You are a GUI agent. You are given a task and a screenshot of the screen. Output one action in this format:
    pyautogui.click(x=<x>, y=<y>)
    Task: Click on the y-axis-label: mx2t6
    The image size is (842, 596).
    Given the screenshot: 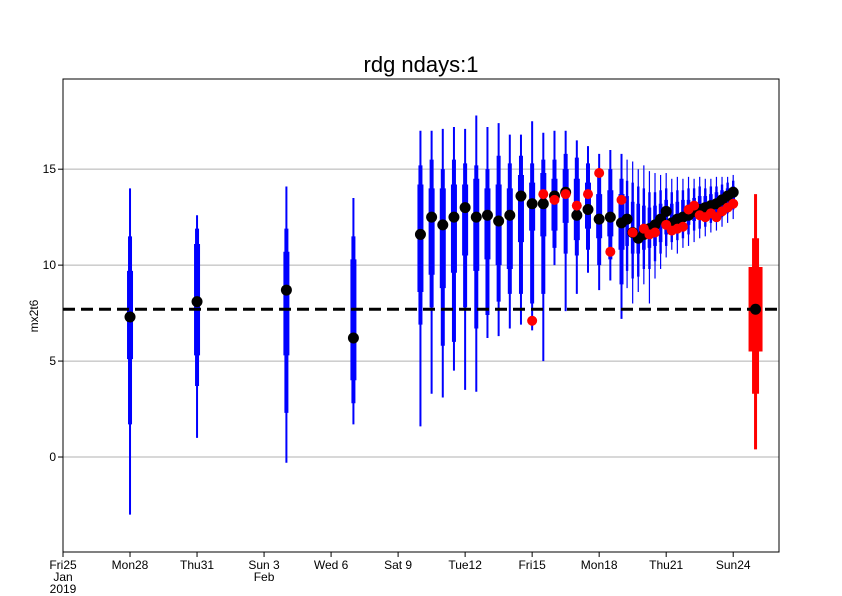 What is the action you would take?
    pyautogui.click(x=34, y=315)
    